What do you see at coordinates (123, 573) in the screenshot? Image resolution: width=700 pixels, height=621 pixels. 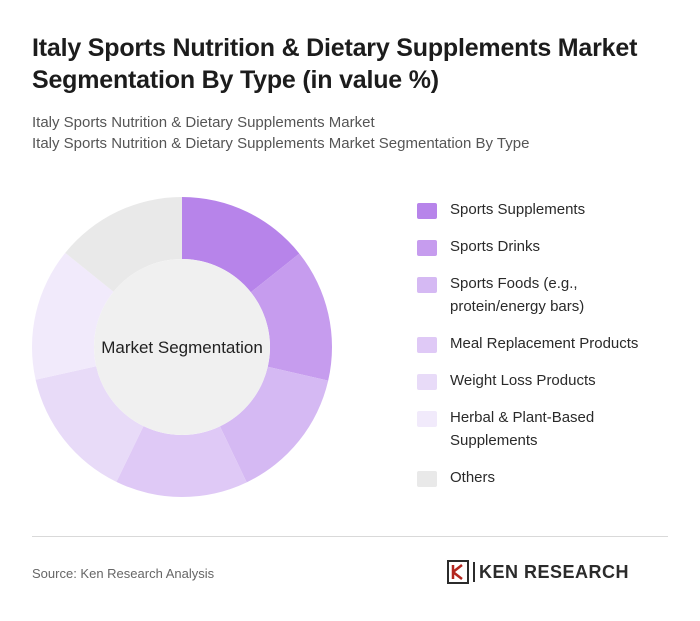 I see `source-note: Source: Ken Research Analysis` at bounding box center [123, 573].